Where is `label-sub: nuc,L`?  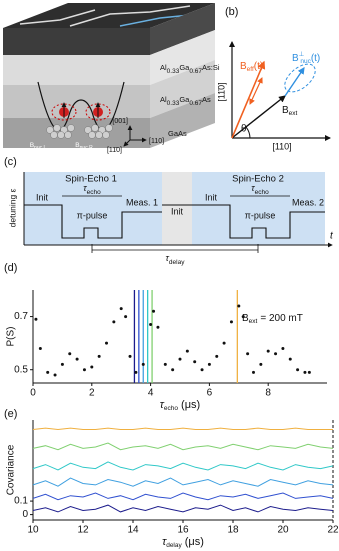
label-sub: nuc,L is located at coordinates (40, 148).